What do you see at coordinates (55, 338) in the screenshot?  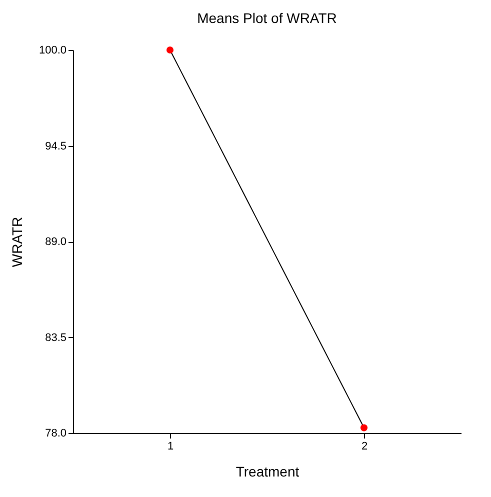 I see `y-tick-label: 83.5` at bounding box center [55, 338].